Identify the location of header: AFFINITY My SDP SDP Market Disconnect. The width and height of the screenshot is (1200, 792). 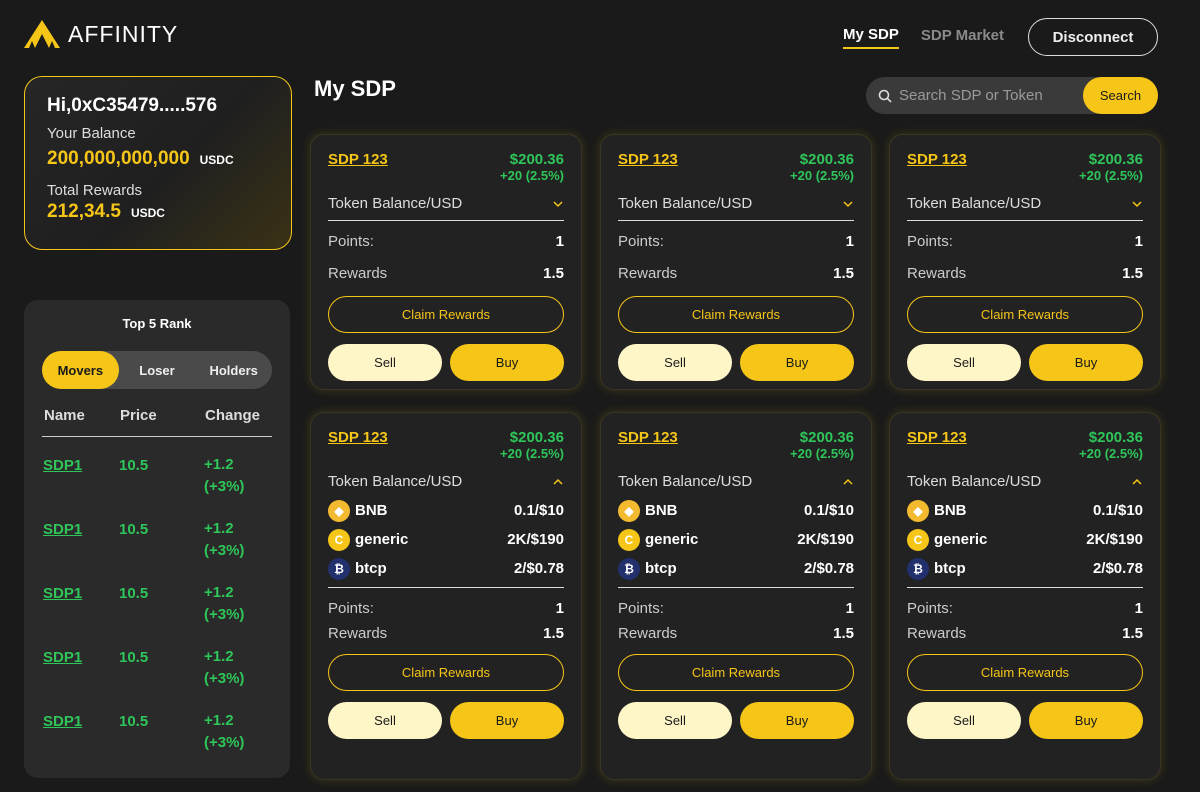
(600, 36).